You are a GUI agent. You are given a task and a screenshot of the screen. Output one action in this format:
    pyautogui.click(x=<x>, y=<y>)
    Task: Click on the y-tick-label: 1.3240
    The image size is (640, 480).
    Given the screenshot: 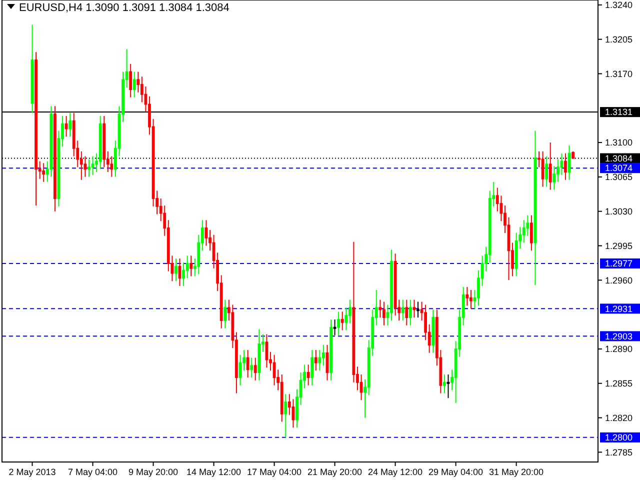 What is the action you would take?
    pyautogui.click(x=619, y=5)
    